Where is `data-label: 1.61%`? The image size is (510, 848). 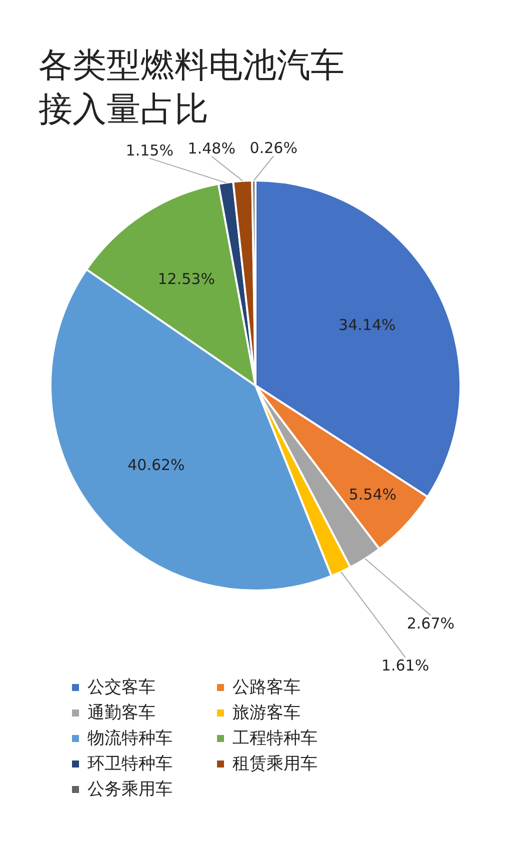 data-label: 1.61% is located at coordinates (405, 665).